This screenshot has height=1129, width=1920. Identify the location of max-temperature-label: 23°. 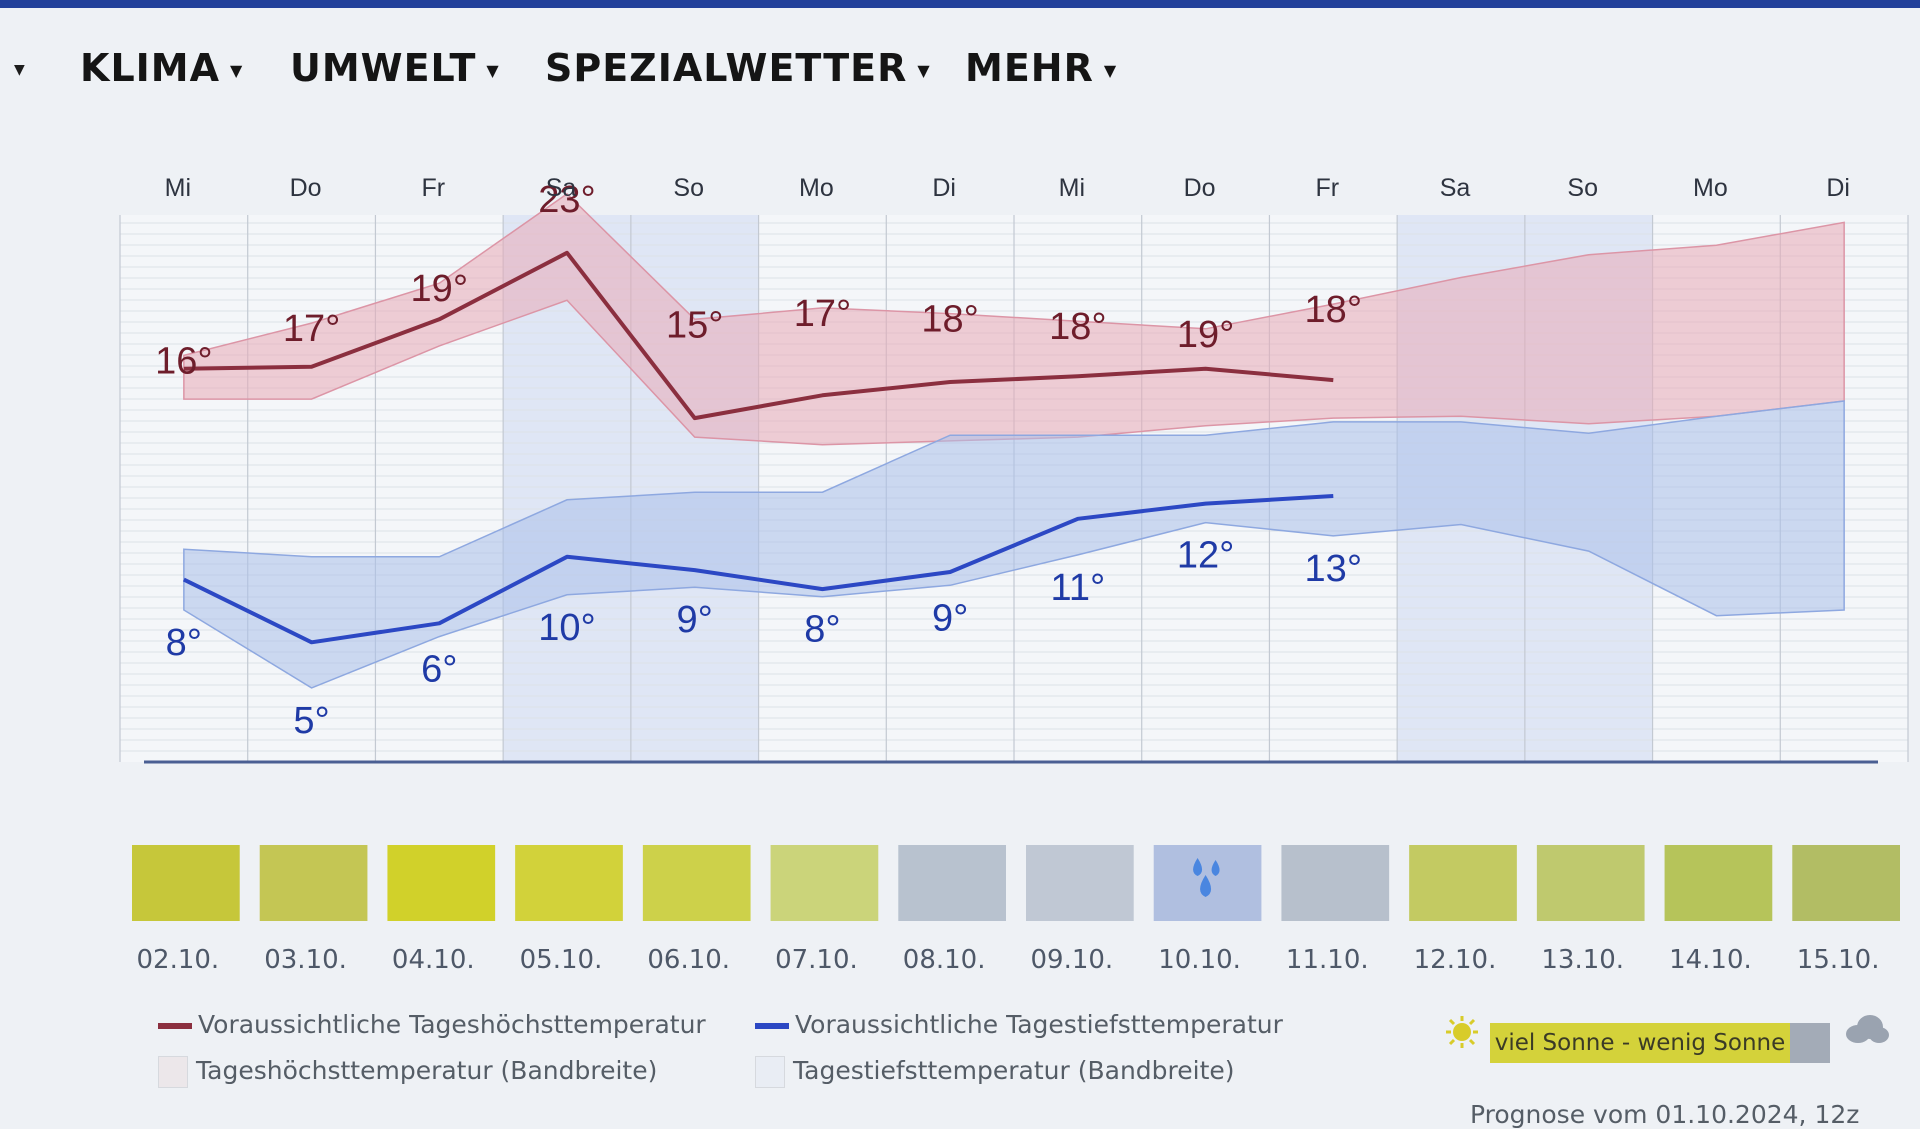
(566, 200).